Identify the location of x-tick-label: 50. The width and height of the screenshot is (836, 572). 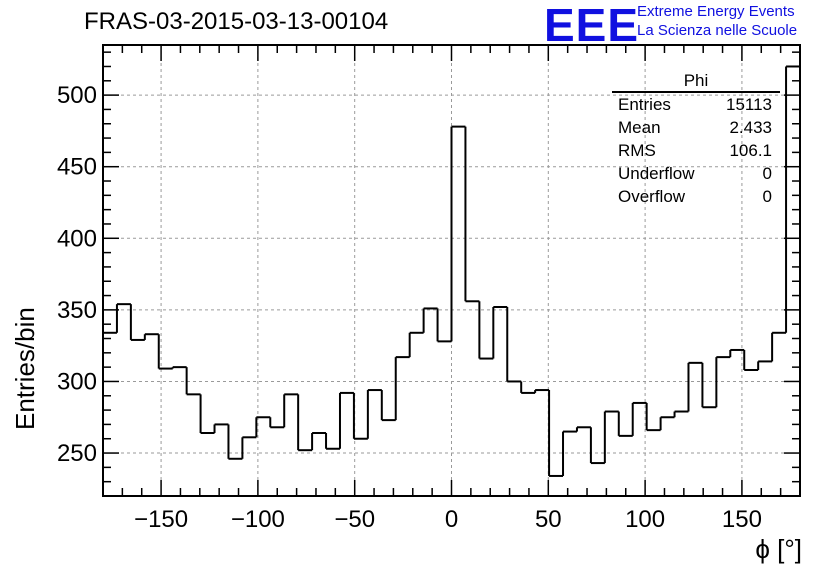
(548, 519).